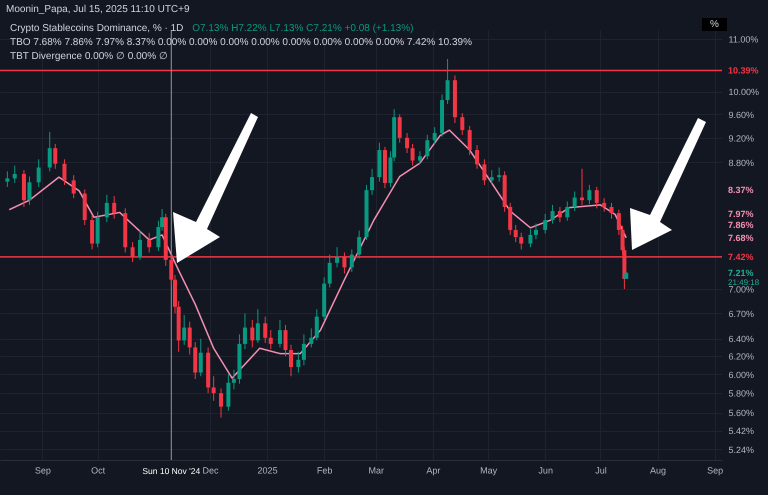 The height and width of the screenshot is (495, 768). What do you see at coordinates (98, 471) in the screenshot?
I see `x-tick-label: Oct` at bounding box center [98, 471].